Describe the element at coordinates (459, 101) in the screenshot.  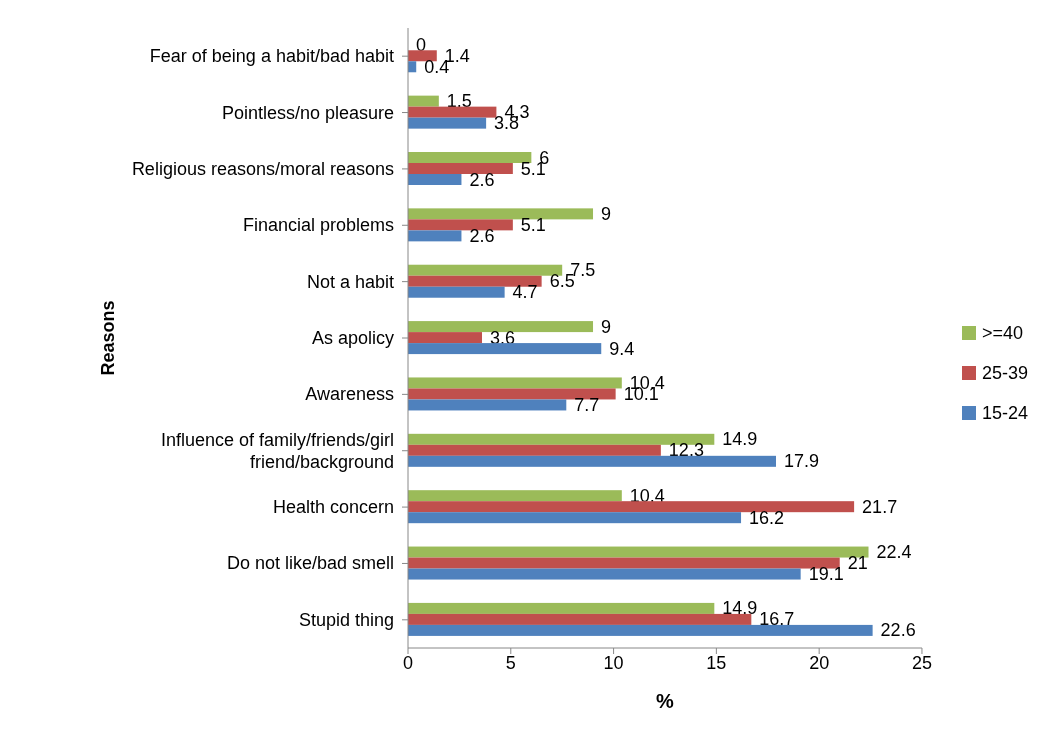
I see `data-label: 1.5` at that location.